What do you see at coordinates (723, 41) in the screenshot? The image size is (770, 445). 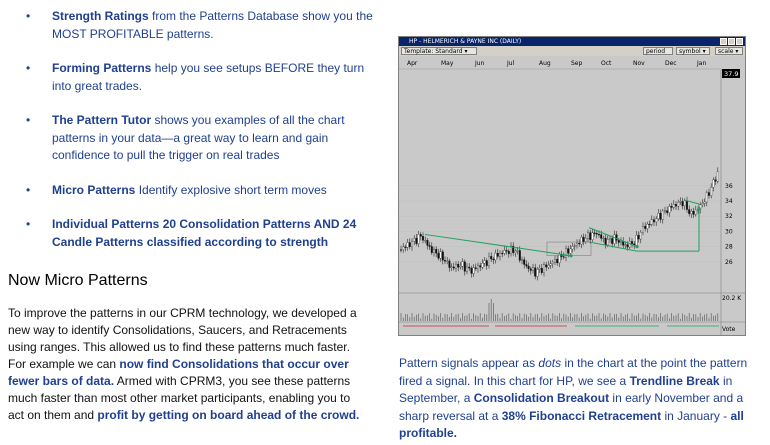 I see `minimize-button` at bounding box center [723, 41].